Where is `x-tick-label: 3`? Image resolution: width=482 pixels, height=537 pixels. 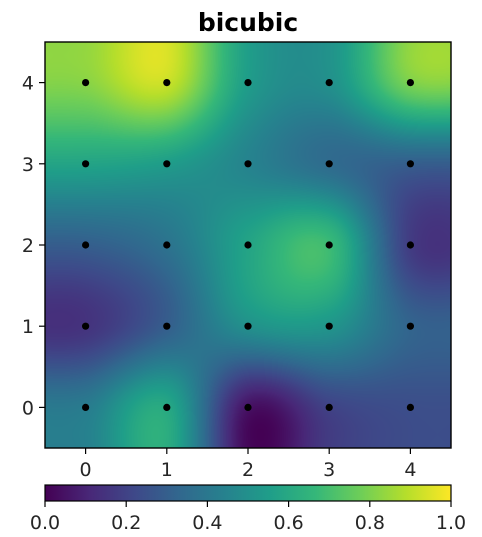 x-tick-label: 3 is located at coordinates (329, 470).